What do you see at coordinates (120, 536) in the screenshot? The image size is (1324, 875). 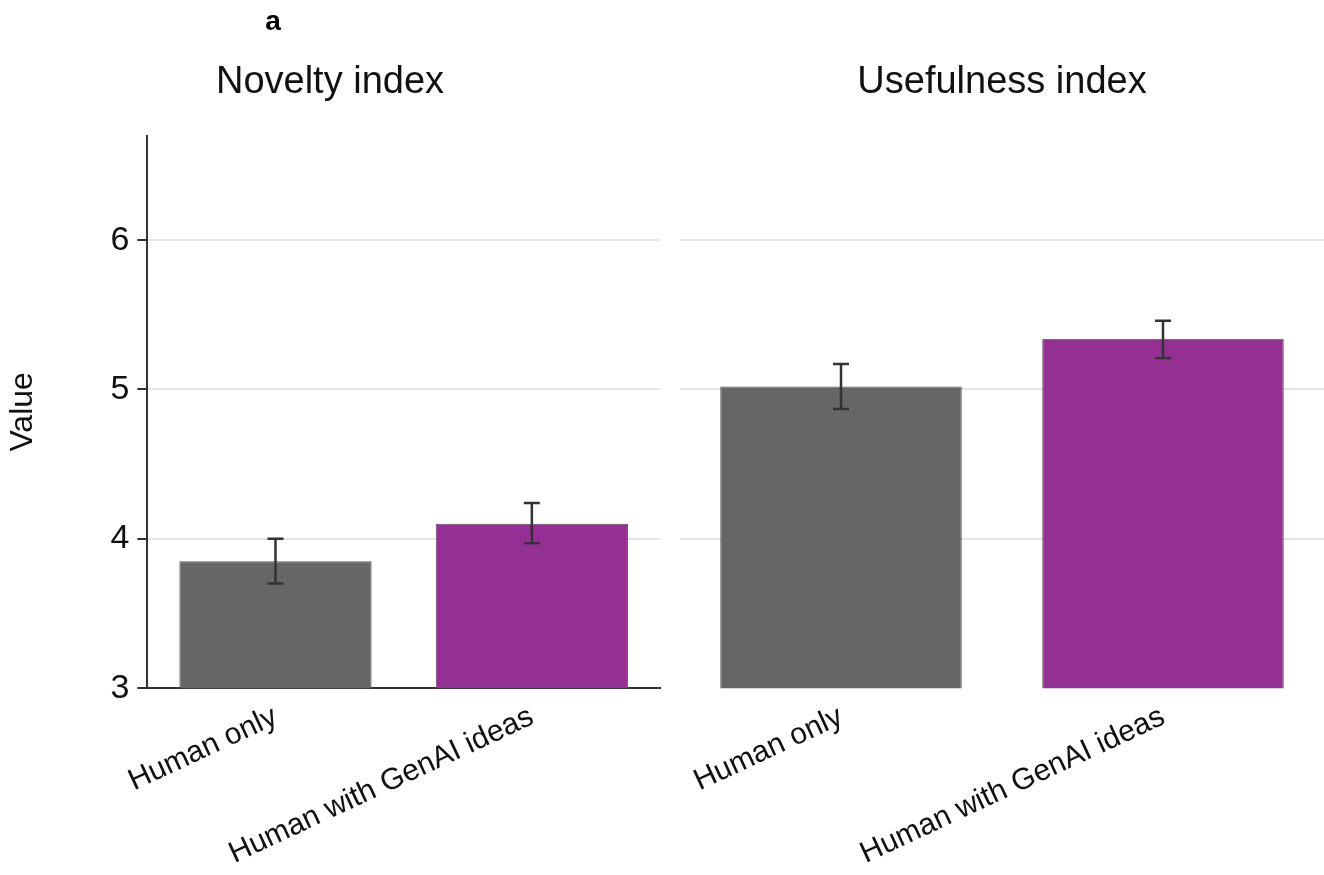 I see `y-tick-label: 4` at bounding box center [120, 536].